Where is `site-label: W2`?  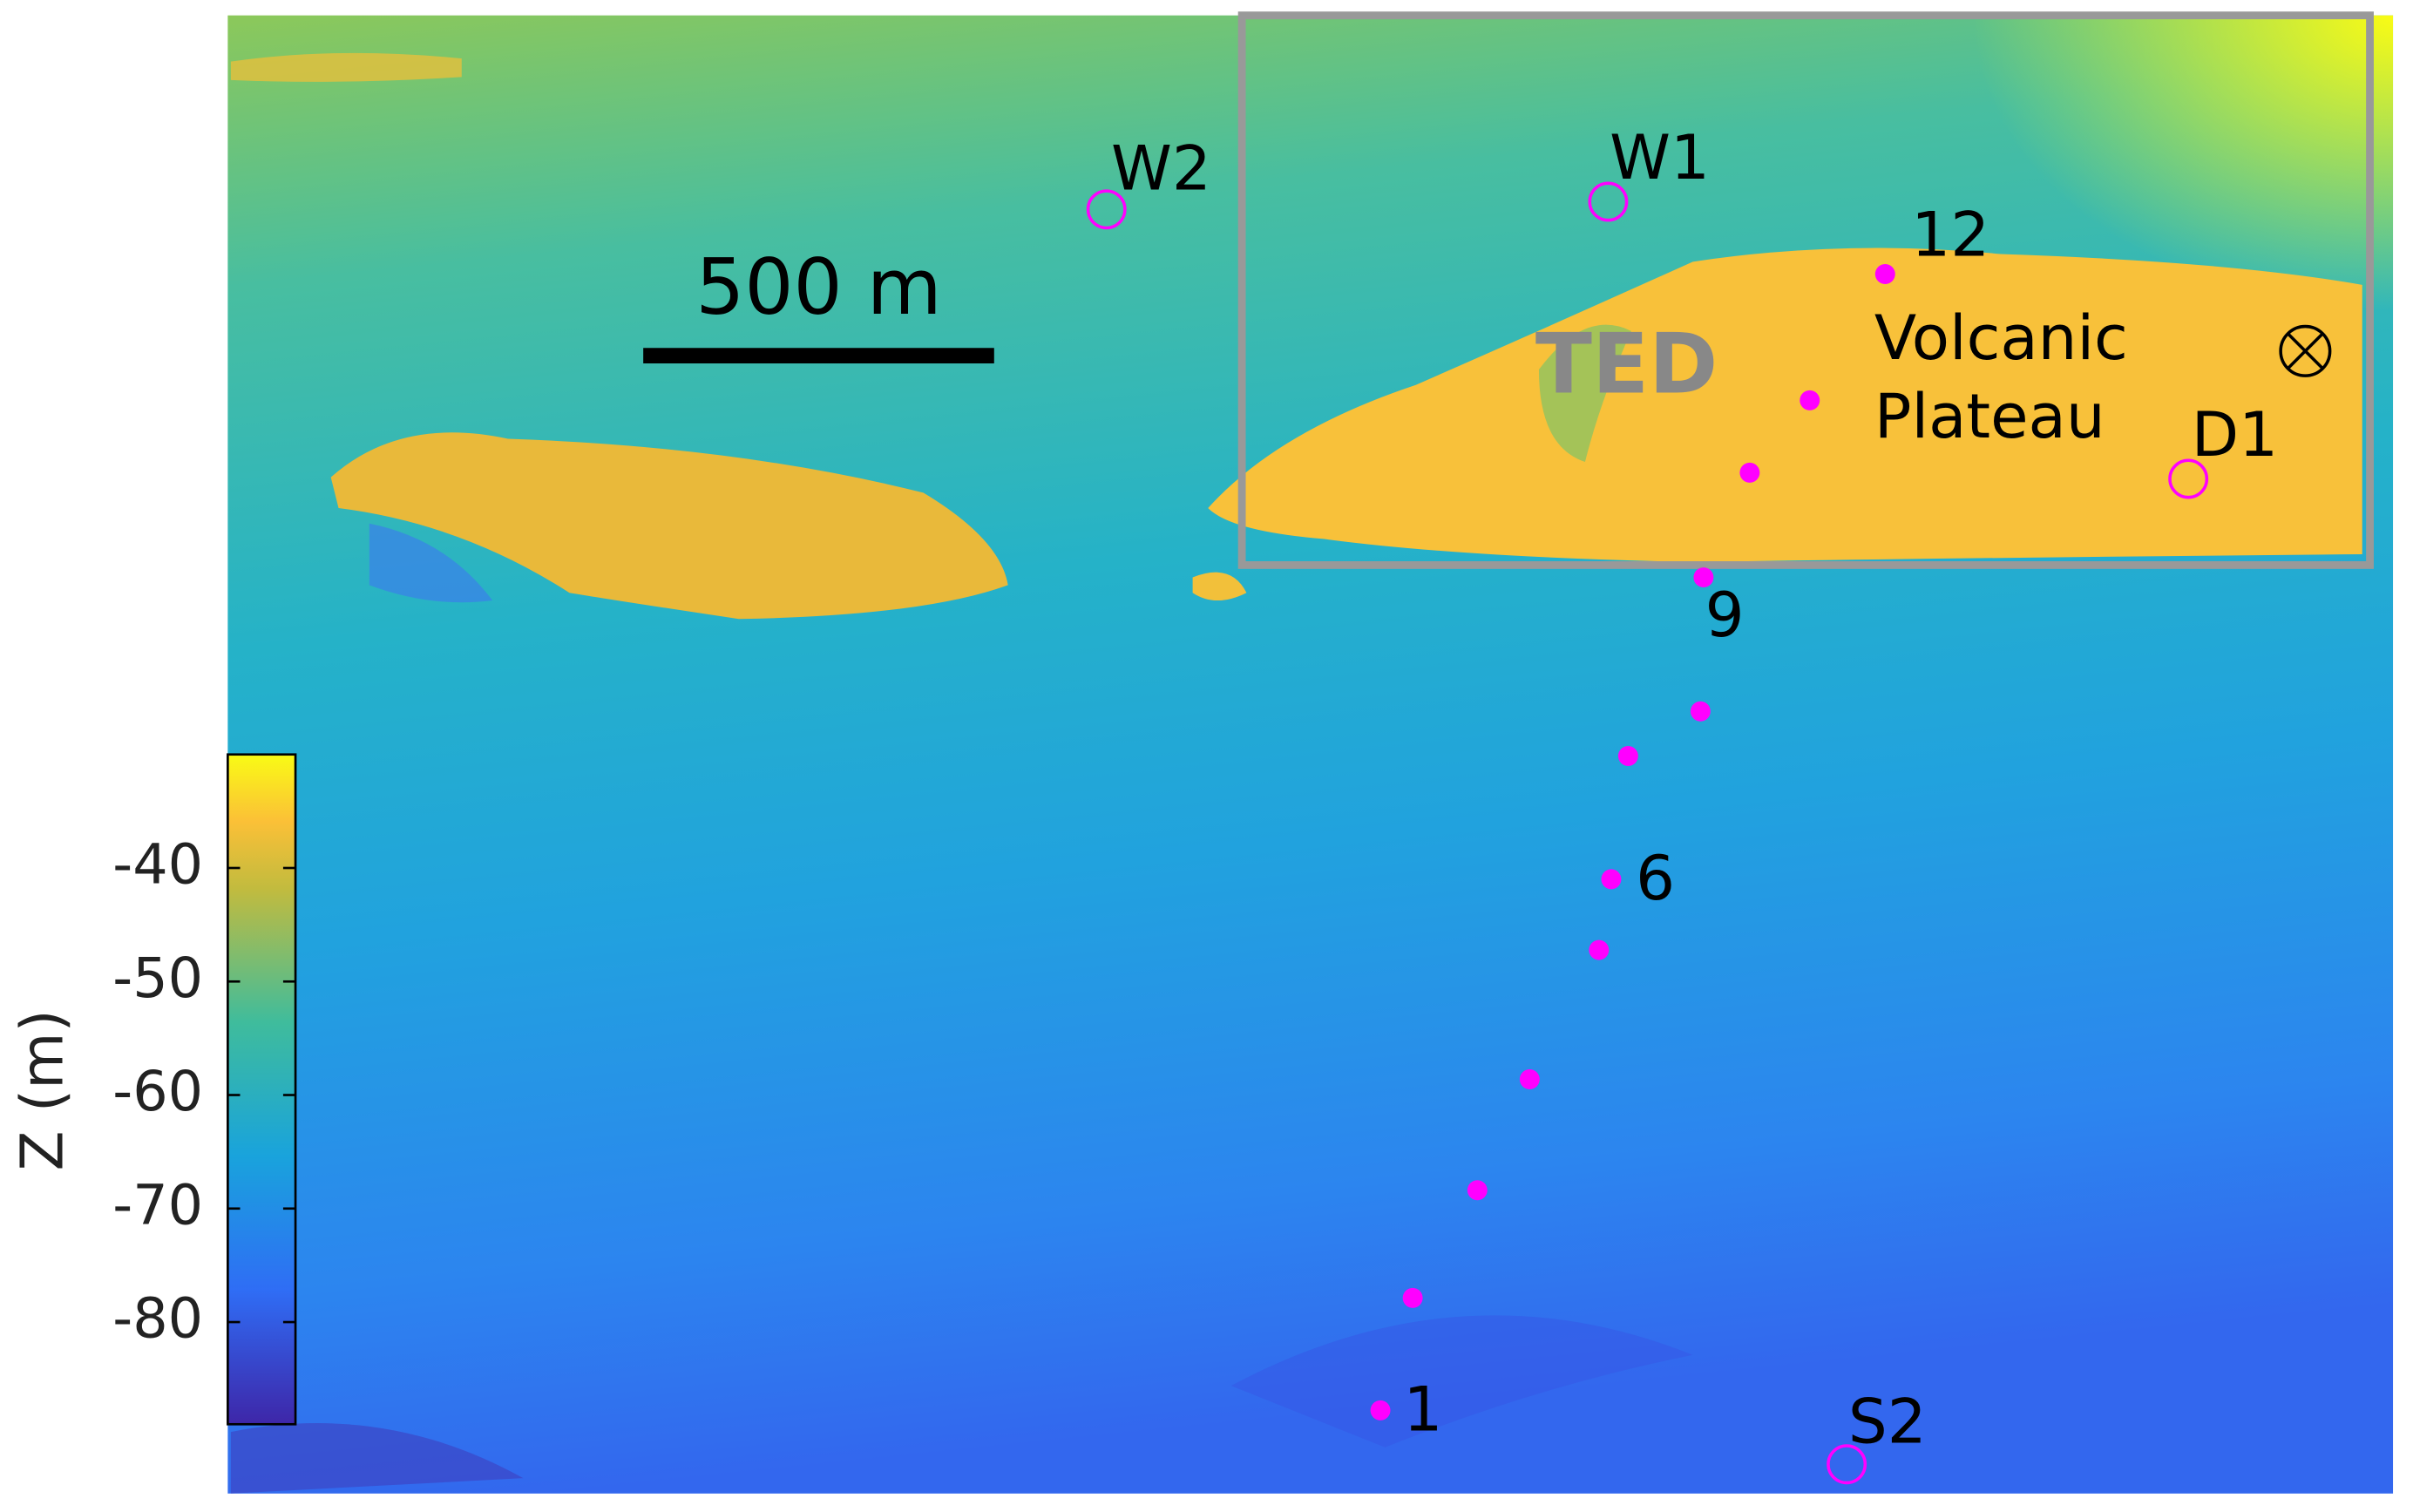
site-label: W2 is located at coordinates (1161, 168).